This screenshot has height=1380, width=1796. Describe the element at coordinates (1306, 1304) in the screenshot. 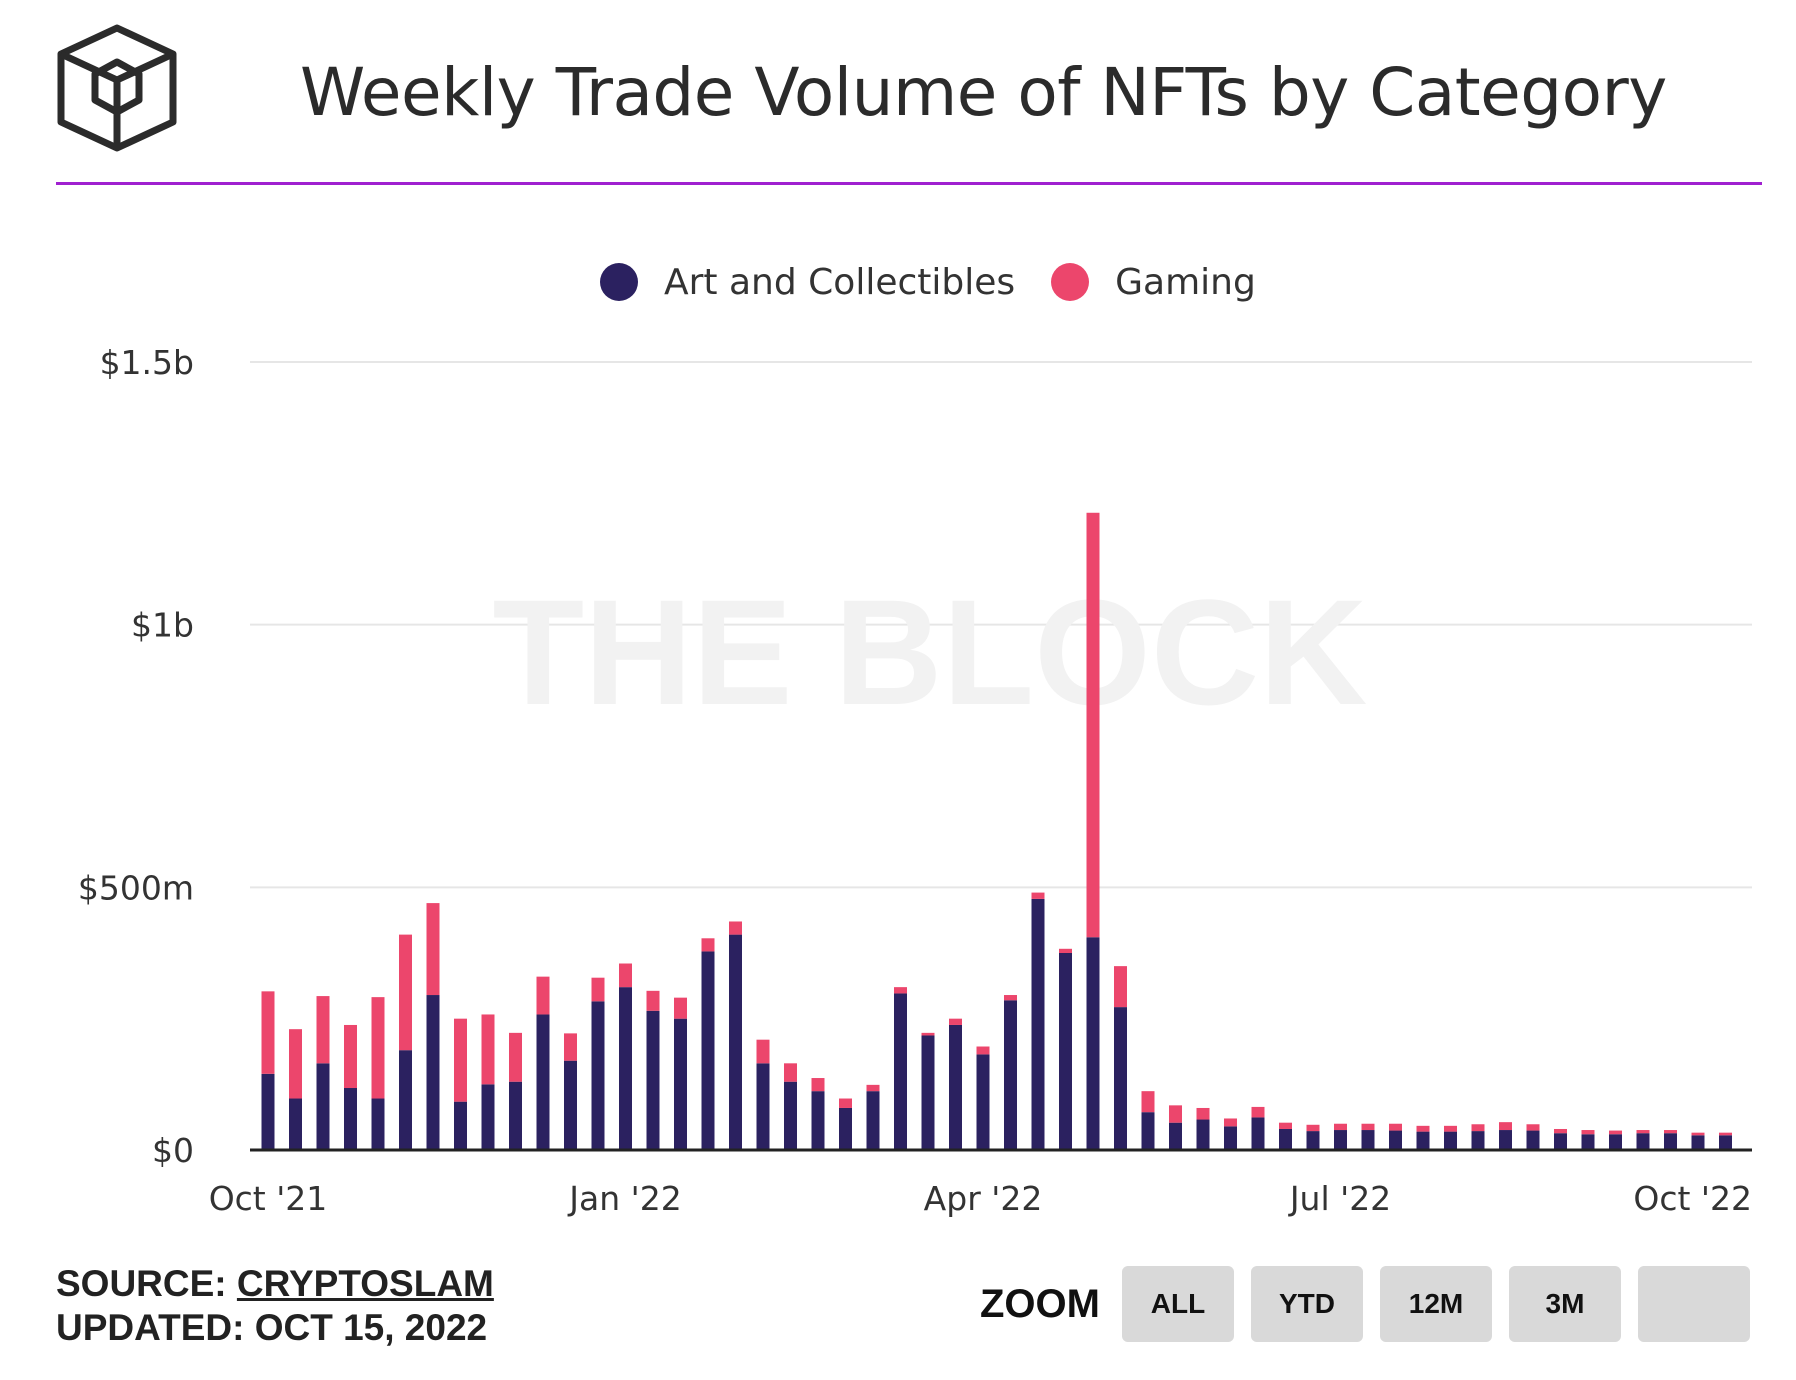

I see `zoom-ytd-button: YTD` at that location.